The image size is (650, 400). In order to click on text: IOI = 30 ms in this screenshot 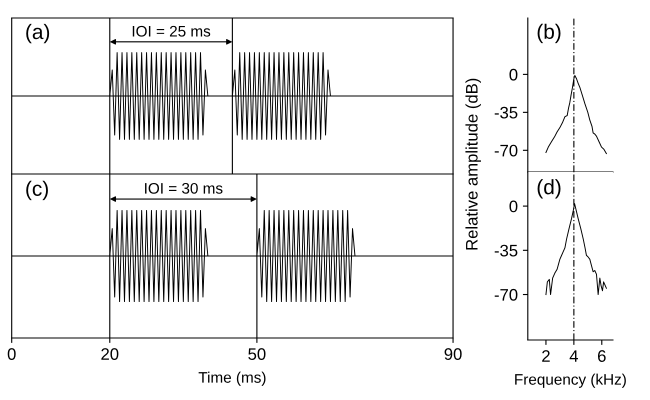, I will do `click(183, 188)`.